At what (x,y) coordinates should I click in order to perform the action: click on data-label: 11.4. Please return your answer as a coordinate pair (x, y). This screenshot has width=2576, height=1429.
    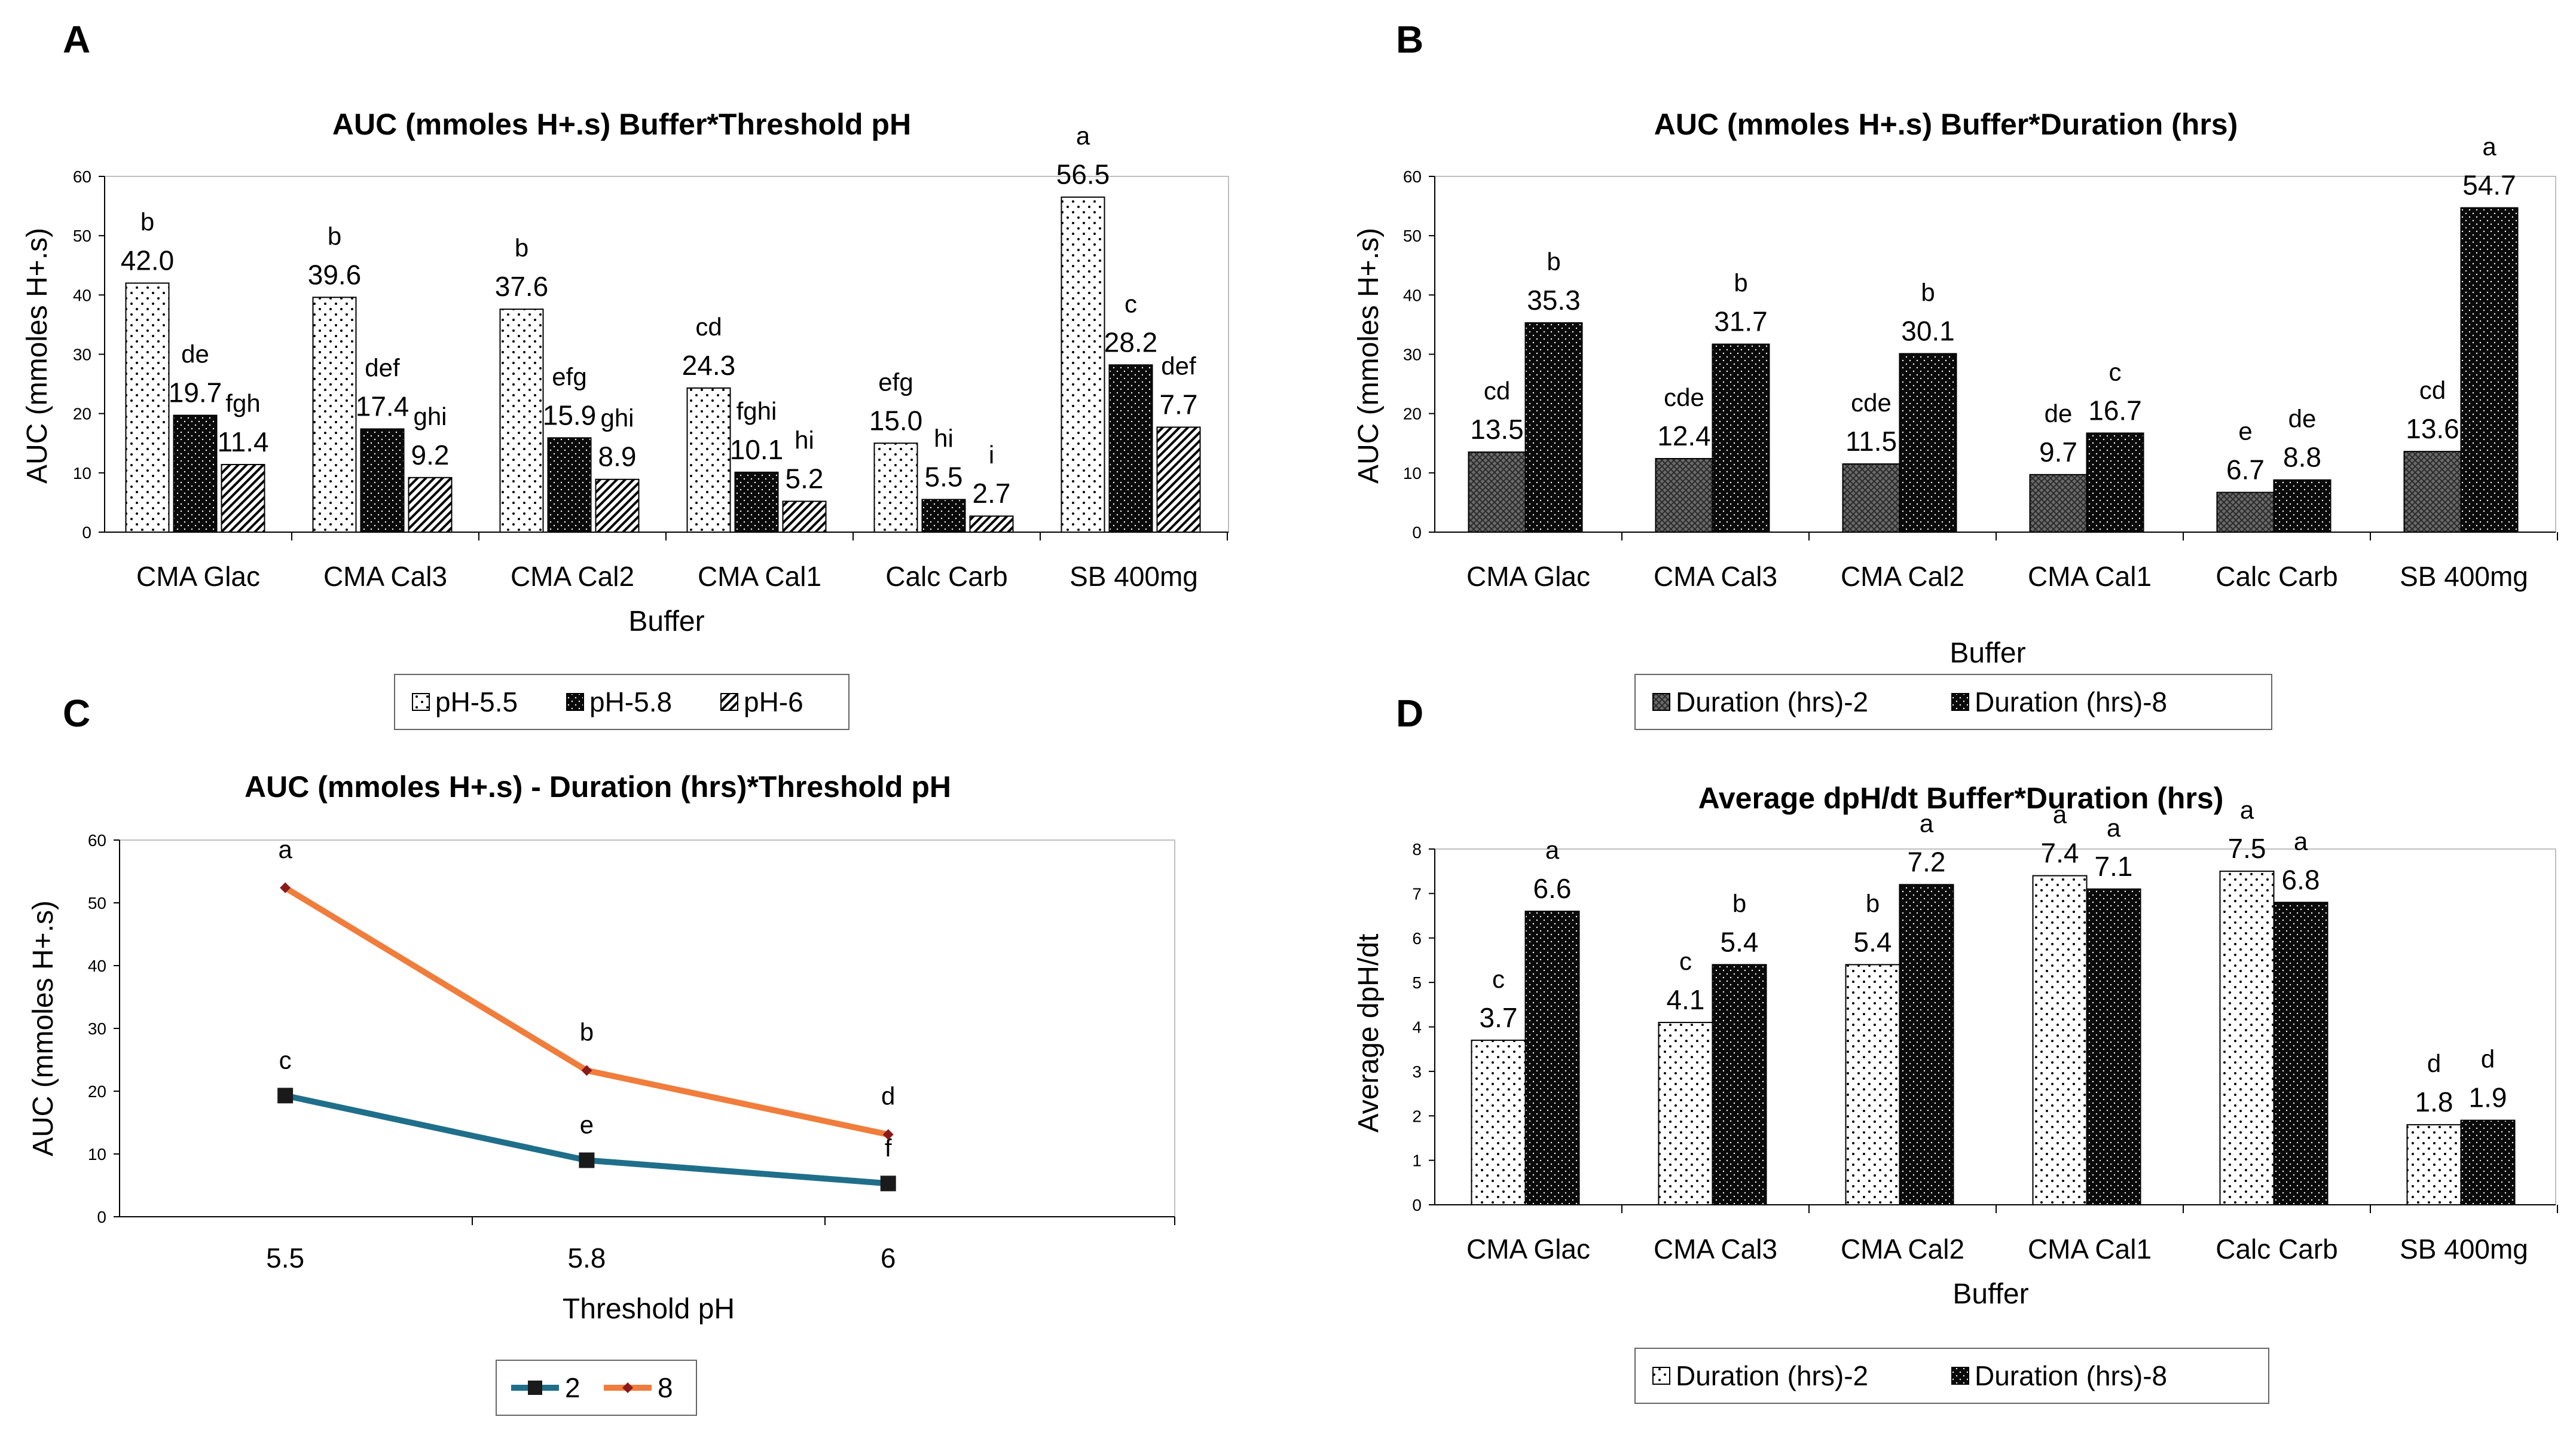
    Looking at the image, I should click on (243, 441).